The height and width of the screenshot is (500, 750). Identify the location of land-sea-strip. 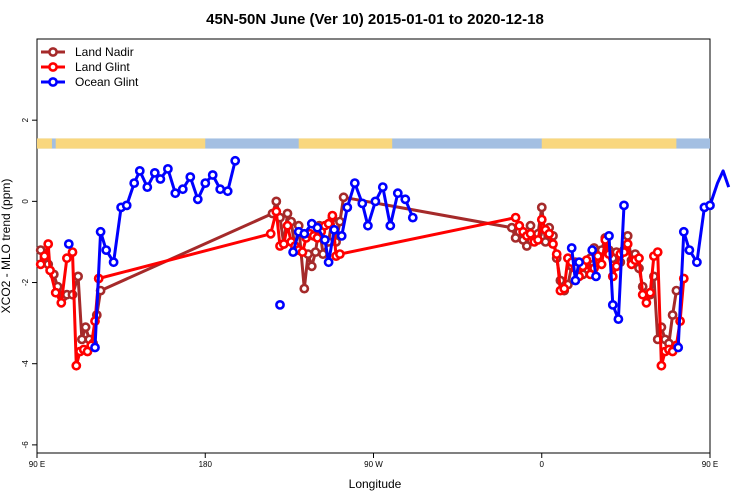
(373, 143).